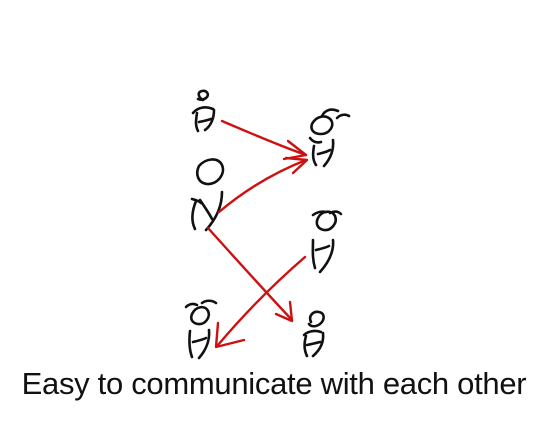 The height and width of the screenshot is (440, 548). What do you see at coordinates (274, 383) in the screenshot?
I see `caption: Easy to communicate with each other` at bounding box center [274, 383].